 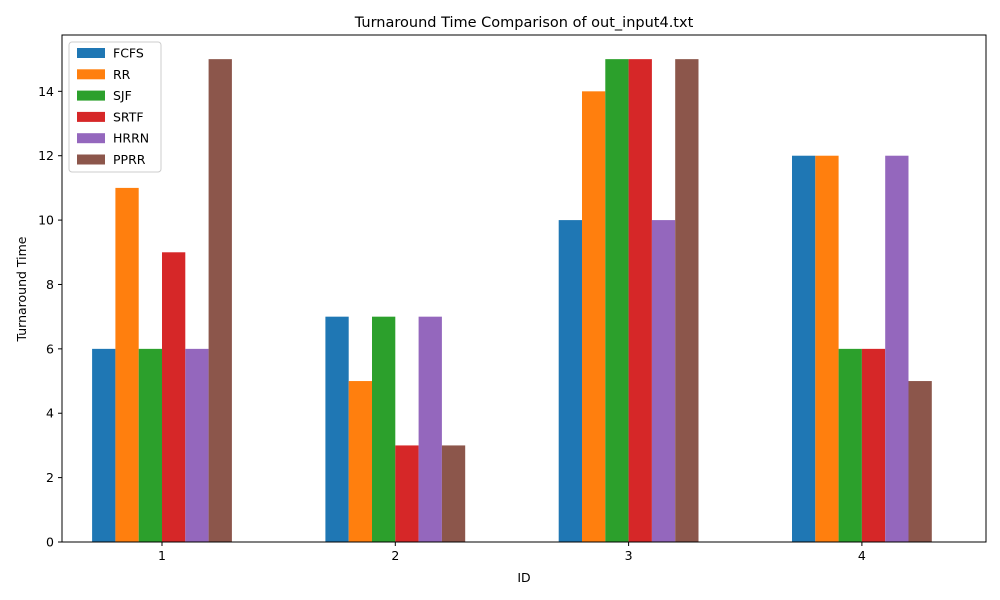 What do you see at coordinates (91, 138) in the screenshot?
I see `legend-swatch-hrrn` at bounding box center [91, 138].